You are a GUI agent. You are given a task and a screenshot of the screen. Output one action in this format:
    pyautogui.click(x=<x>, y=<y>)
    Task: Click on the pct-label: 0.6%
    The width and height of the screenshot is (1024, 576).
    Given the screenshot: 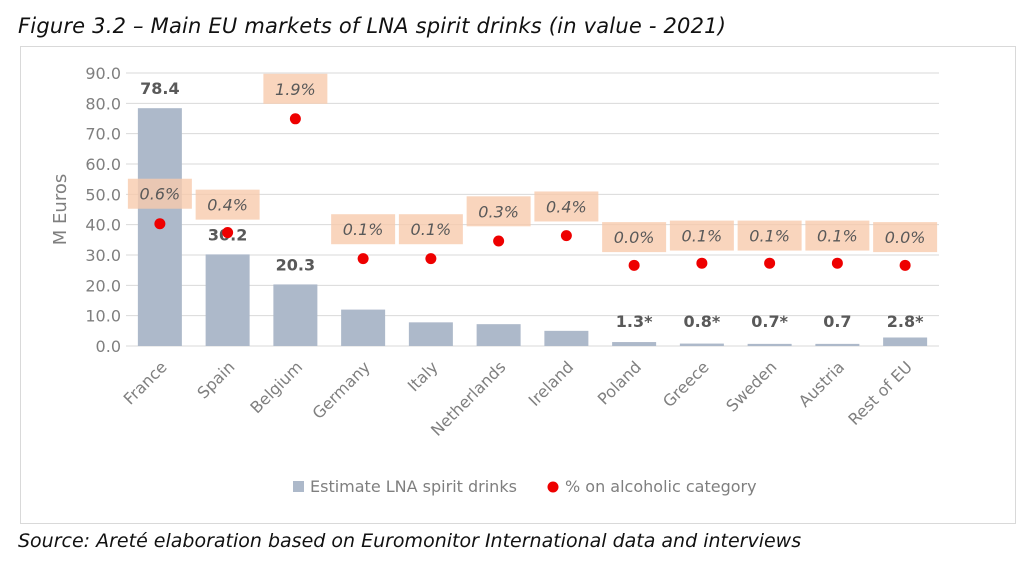 What is the action you would take?
    pyautogui.click(x=160, y=194)
    